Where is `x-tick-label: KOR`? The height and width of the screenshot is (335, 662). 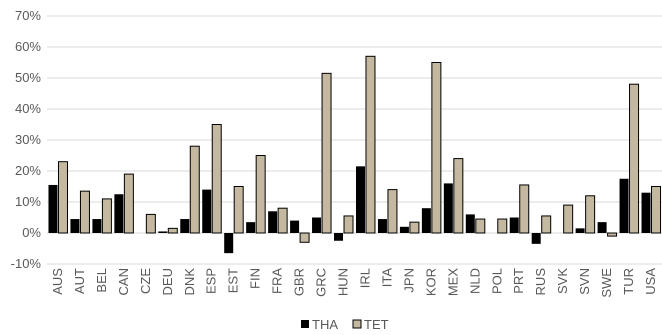
x-tick-label: KOR is located at coordinates (430, 282).